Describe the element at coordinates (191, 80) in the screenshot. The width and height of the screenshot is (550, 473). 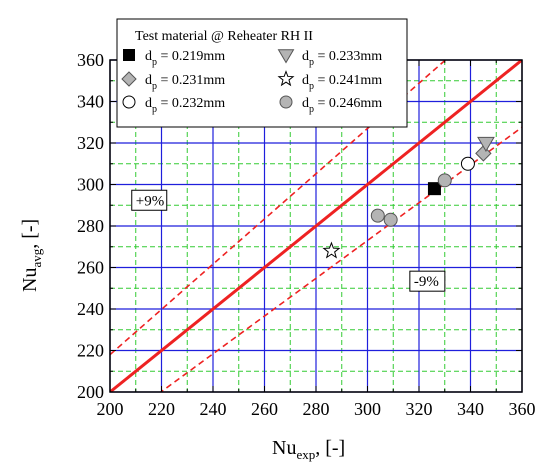
I see `legend-label-value: = 0.231mm` at that location.